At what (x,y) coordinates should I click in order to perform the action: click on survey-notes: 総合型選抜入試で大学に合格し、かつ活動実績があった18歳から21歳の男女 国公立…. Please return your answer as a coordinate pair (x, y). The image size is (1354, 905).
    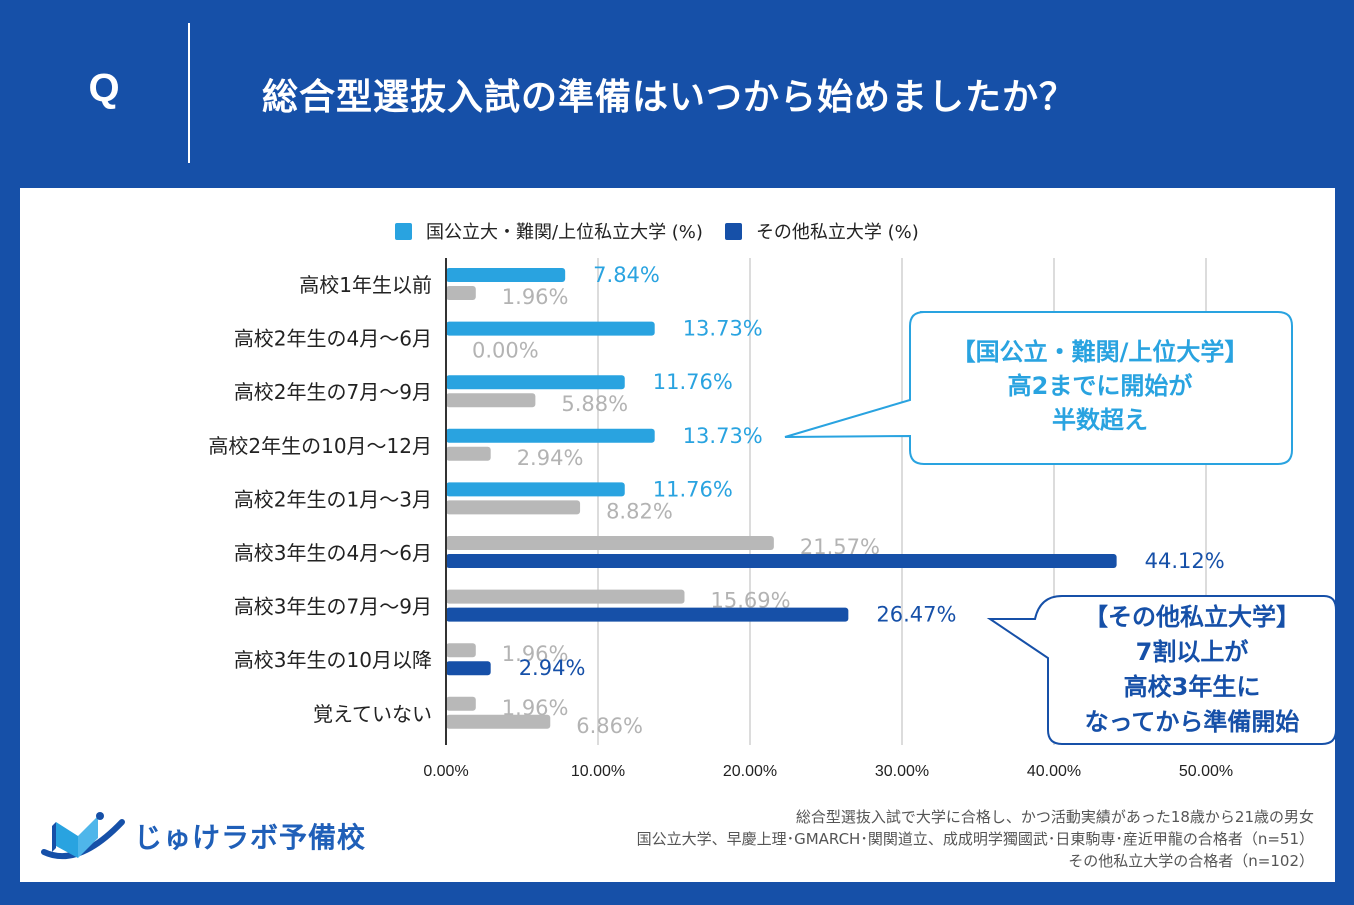
    Looking at the image, I should click on (975, 839).